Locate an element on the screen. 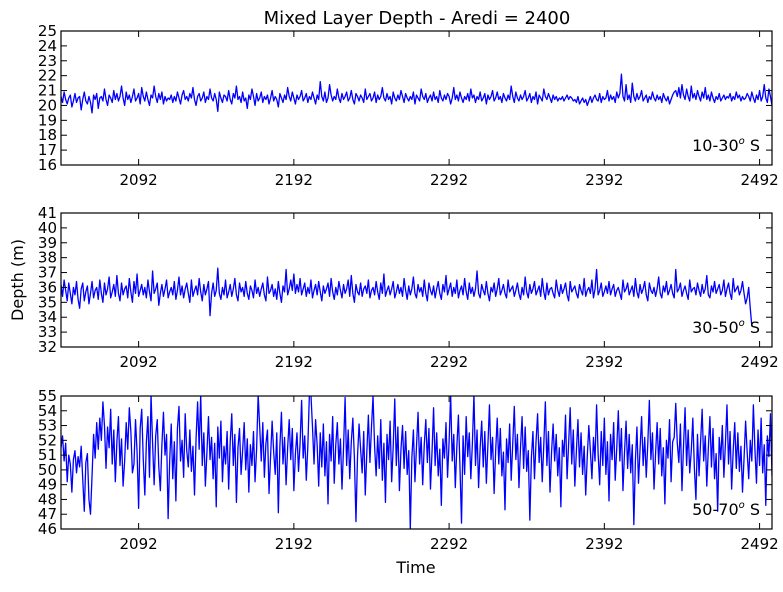 This screenshot has height=592, width=783. region-annotation: 10-30o S is located at coordinates (726, 145).